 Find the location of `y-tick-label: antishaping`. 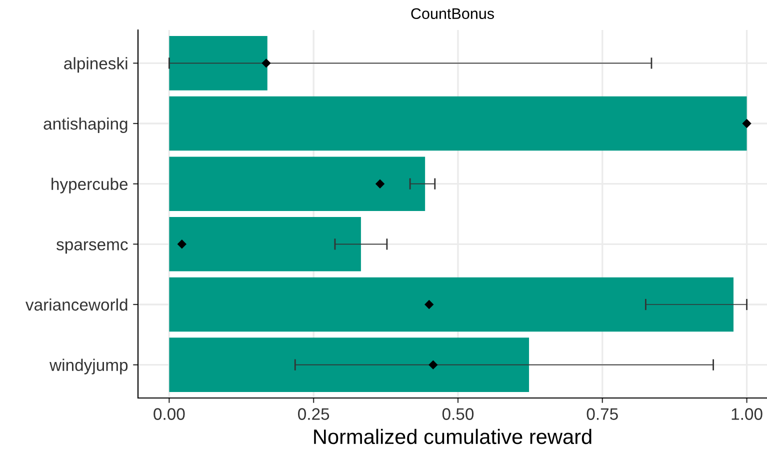

y-tick-label: antishaping is located at coordinates (86, 125).